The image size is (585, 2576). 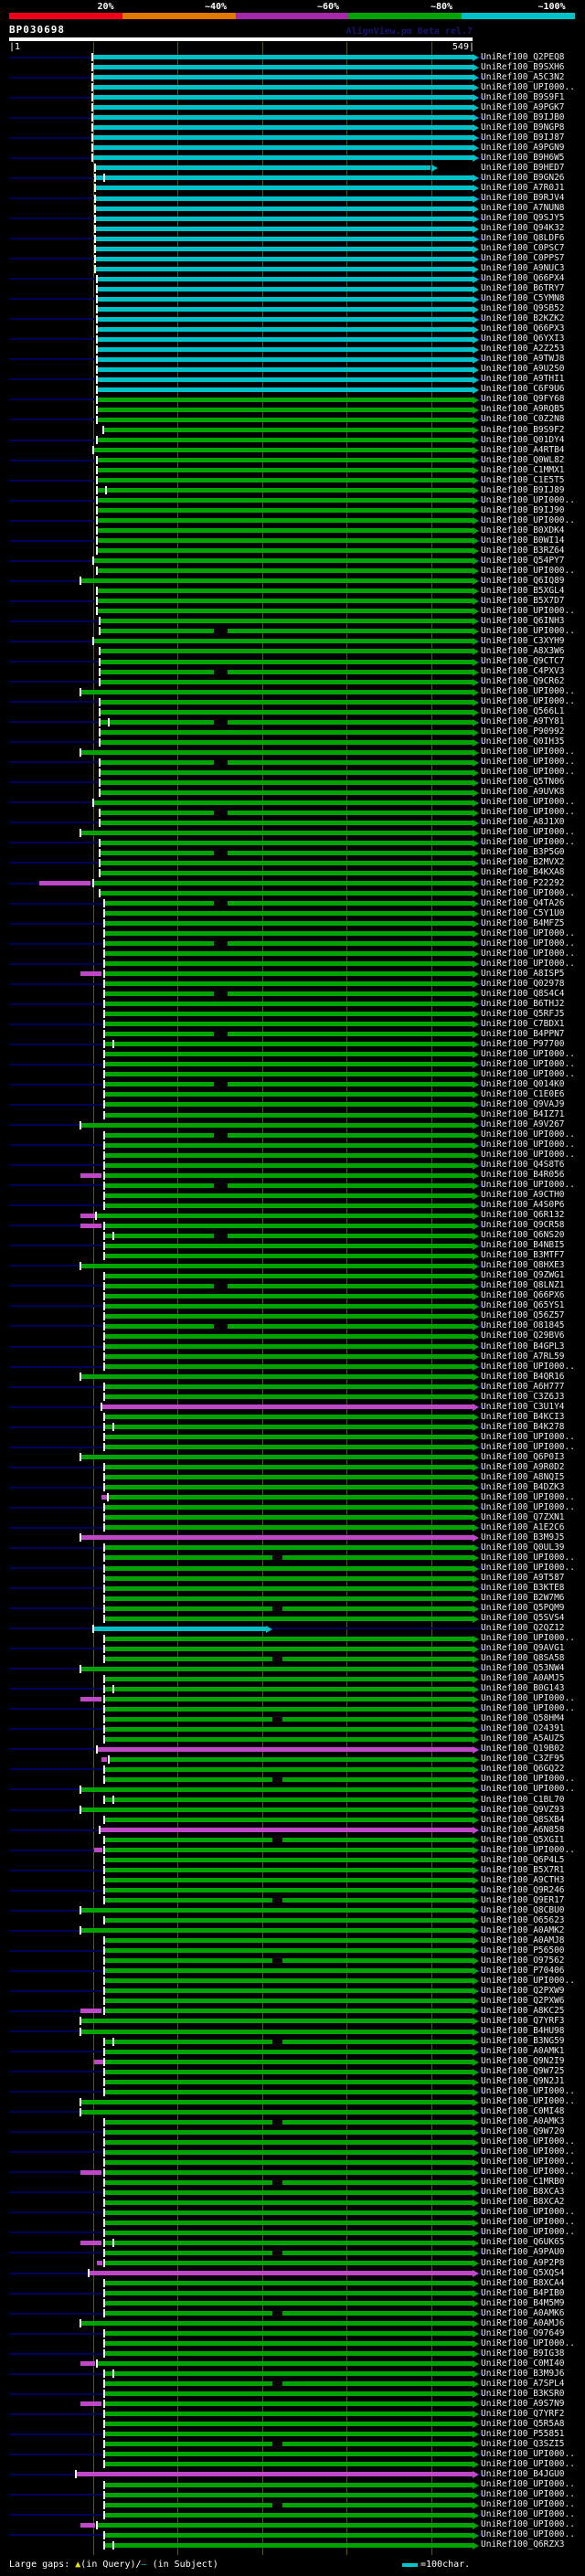 What do you see at coordinates (523, 2242) in the screenshot?
I see `hit-label: UniRef100_Q6UK65` at bounding box center [523, 2242].